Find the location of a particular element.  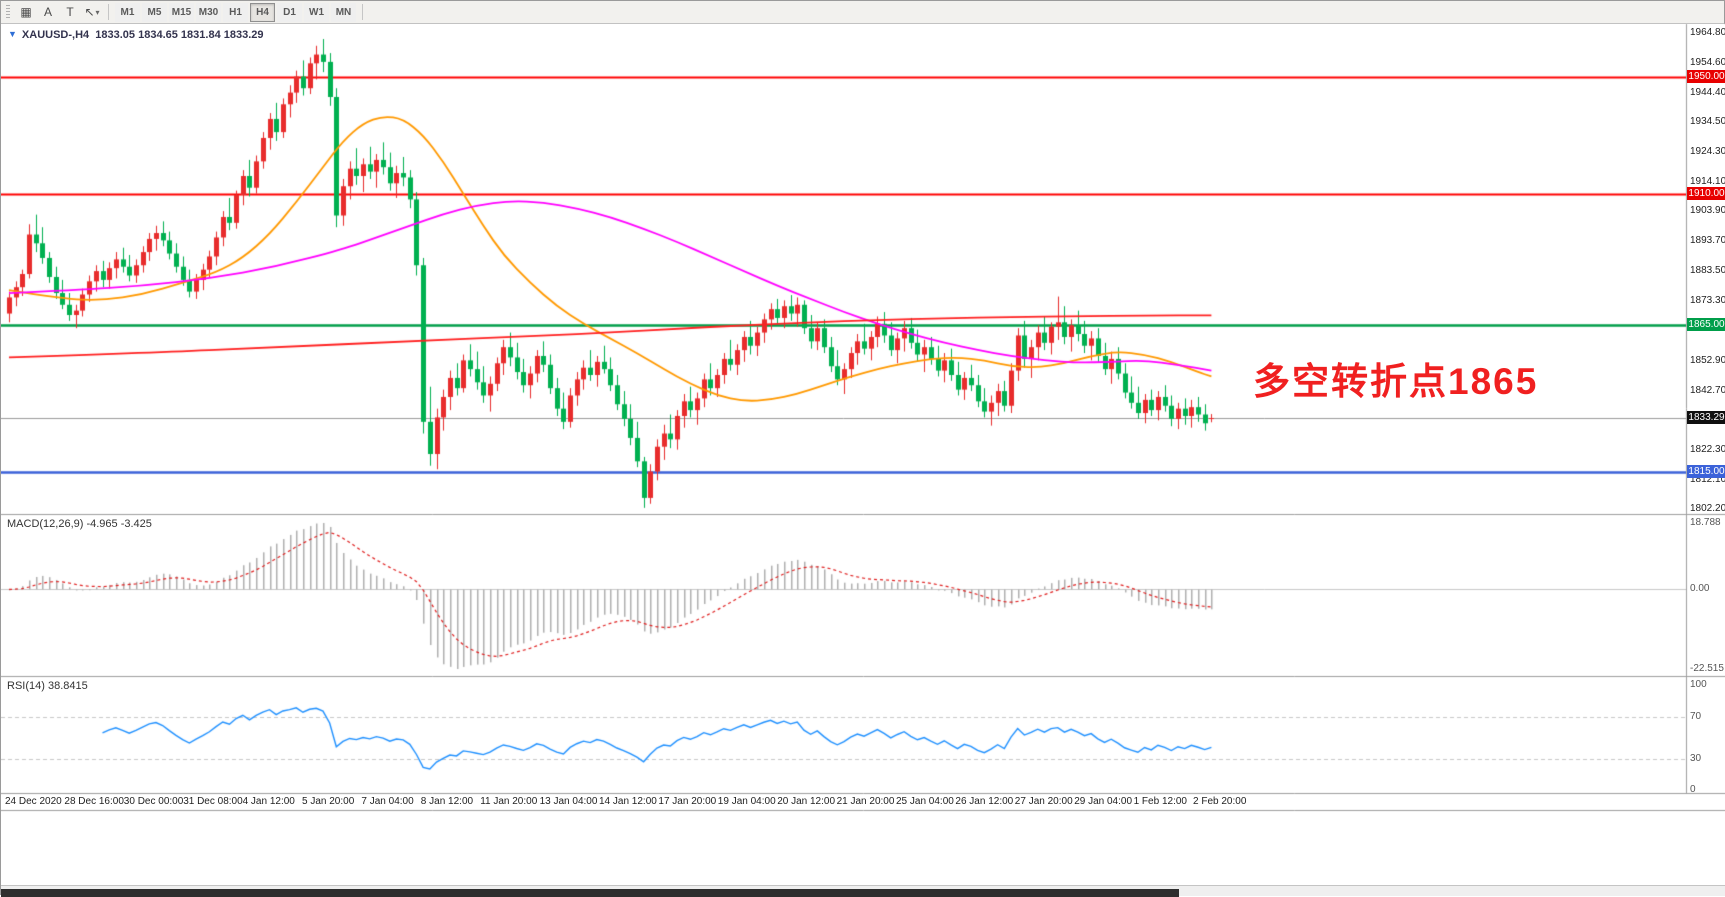

letter-t-glyph: T is located at coordinates (70, 12).